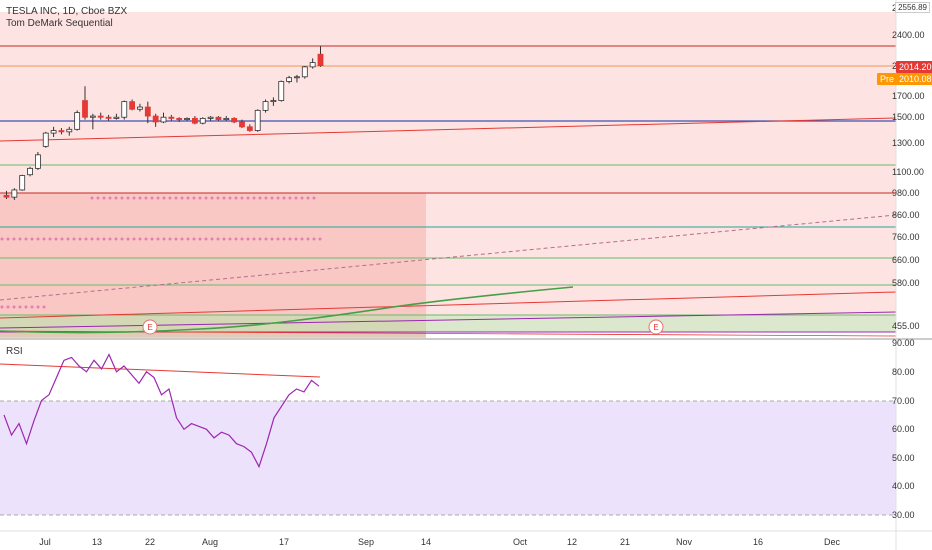 The height and width of the screenshot is (550, 932). What do you see at coordinates (903, 515) in the screenshot?
I see `rsi-tick-label: 30.00` at bounding box center [903, 515].